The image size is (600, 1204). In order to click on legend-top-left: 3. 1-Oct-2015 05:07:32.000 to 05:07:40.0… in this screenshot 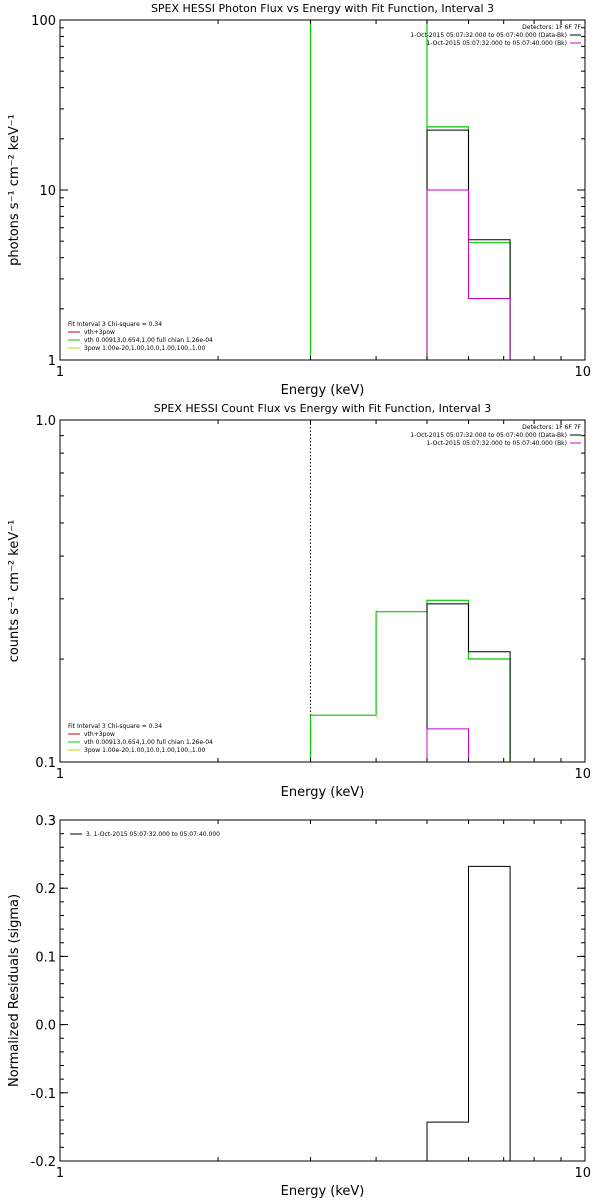, I will do `click(145, 834)`.